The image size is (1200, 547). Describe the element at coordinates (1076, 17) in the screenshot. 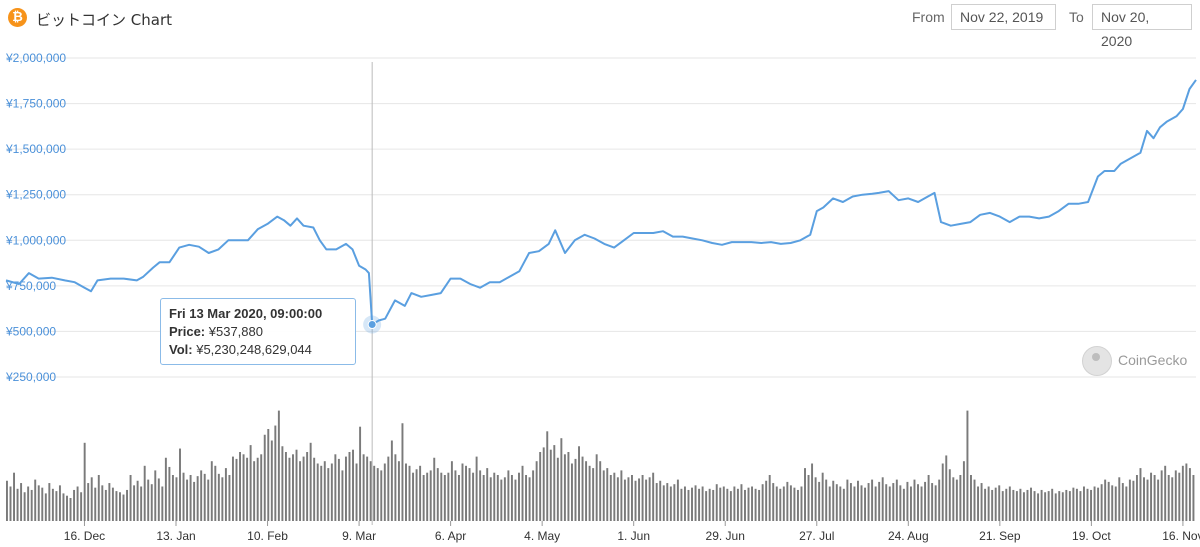

I see `to-label: To` at that location.